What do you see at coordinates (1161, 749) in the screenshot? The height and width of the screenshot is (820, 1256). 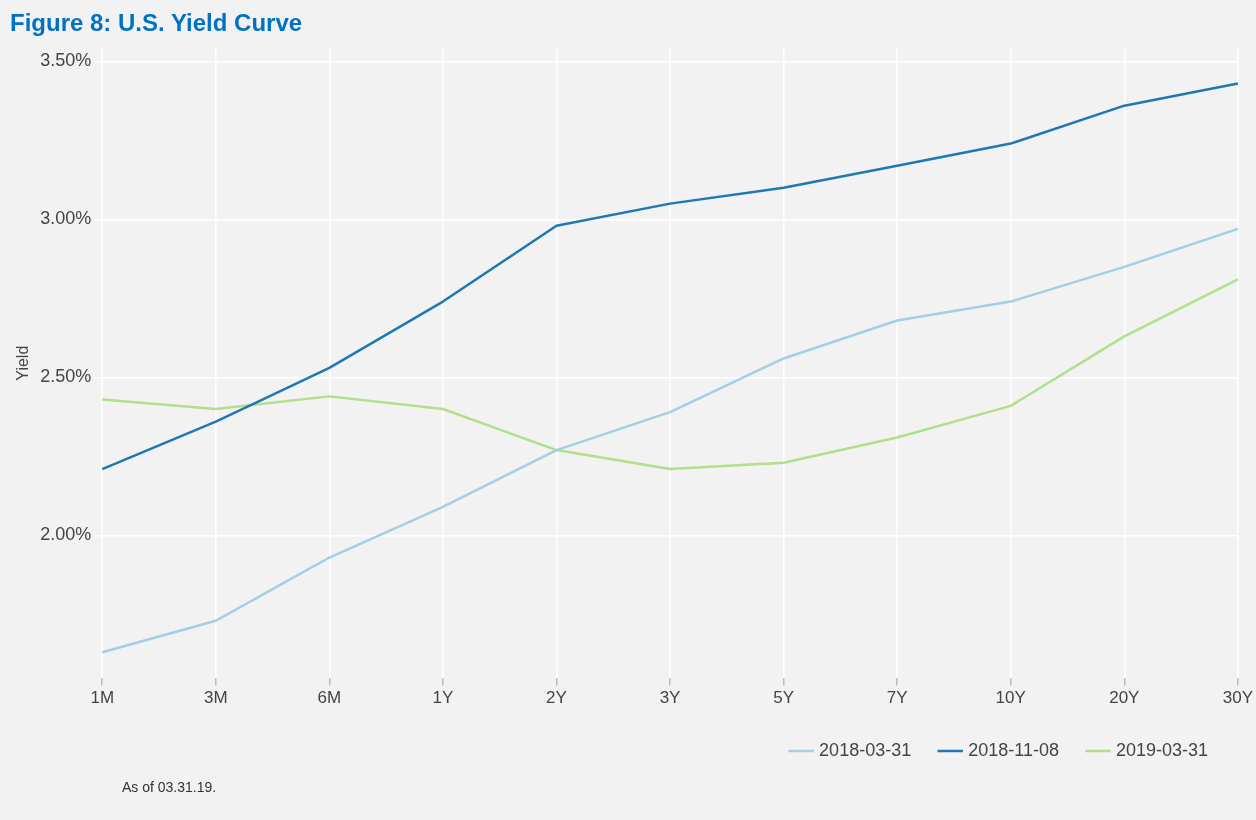 I see `legend-label: 2019-03-31` at bounding box center [1161, 749].